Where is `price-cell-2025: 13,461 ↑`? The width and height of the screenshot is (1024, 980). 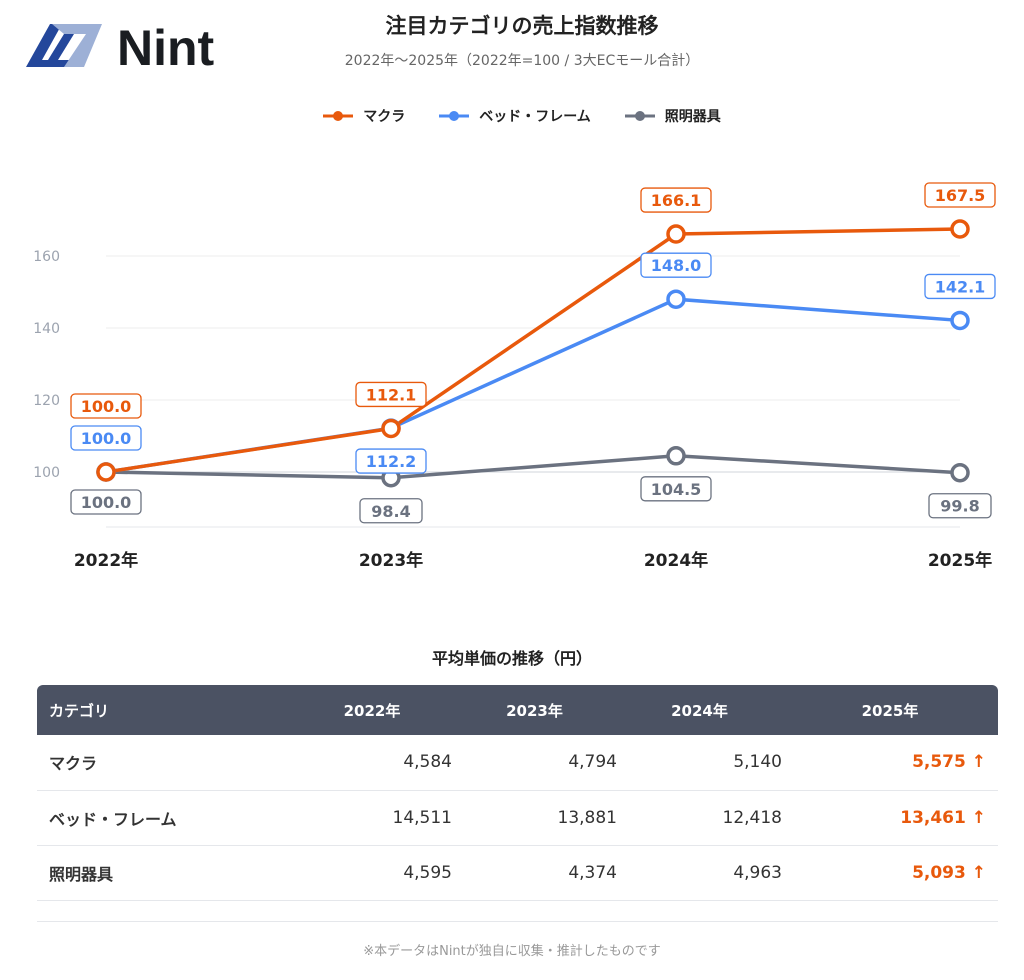
price-cell-2025: 13,461 ↑ is located at coordinates (890, 818).